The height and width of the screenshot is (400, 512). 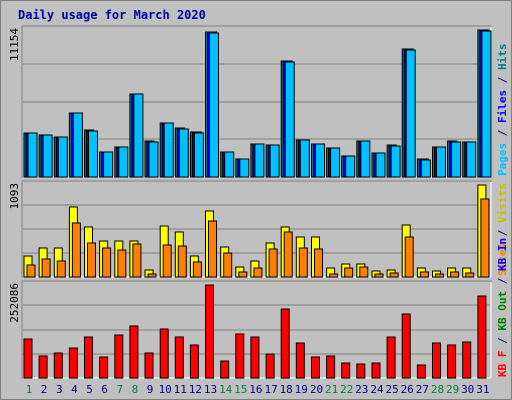 What do you see at coordinates (331, 389) in the screenshot?
I see `x-tick-label: 21` at bounding box center [331, 389].